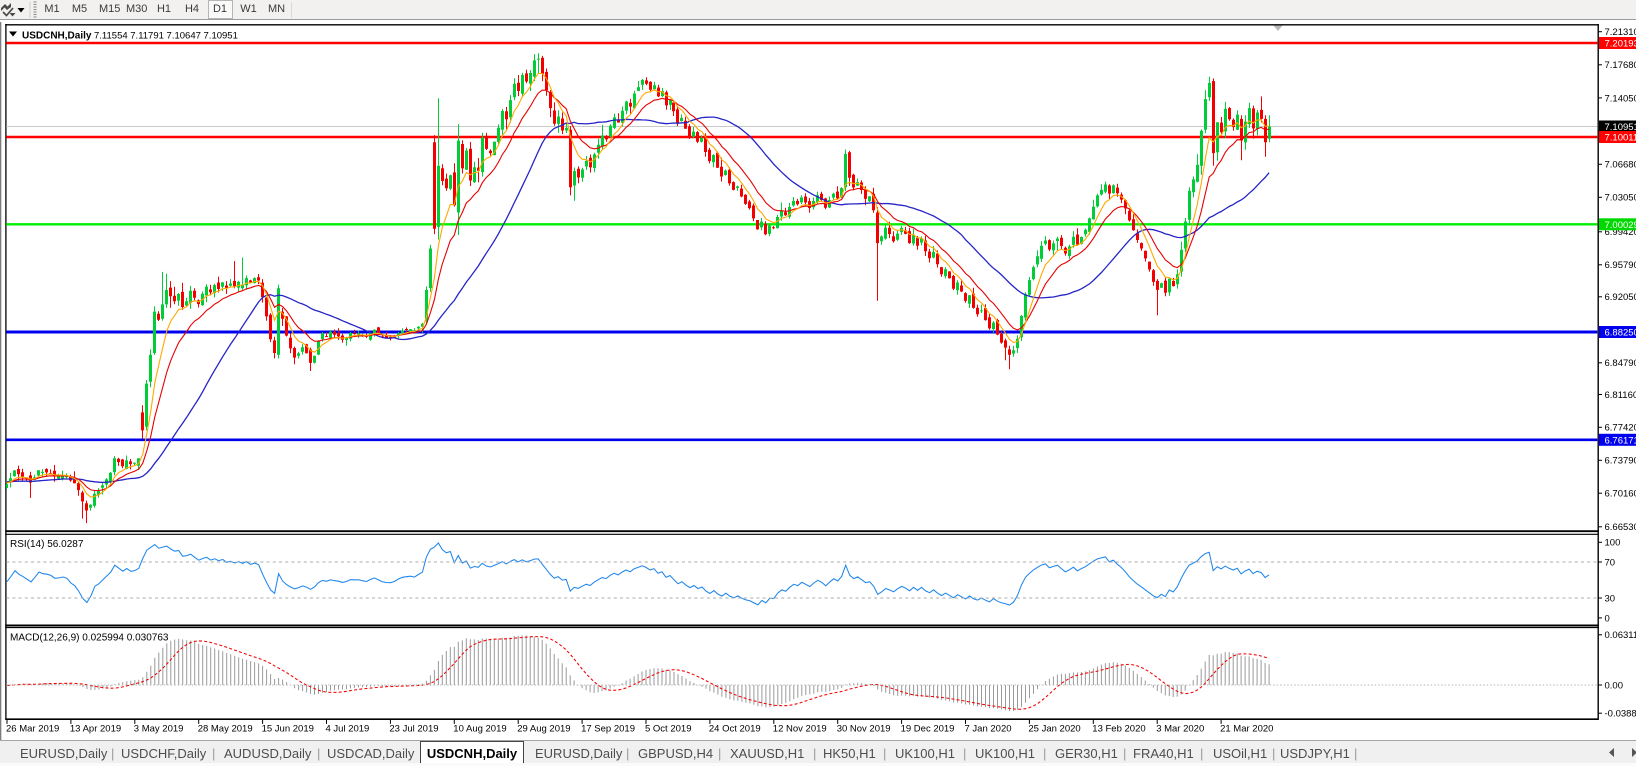 This screenshot has width=1636, height=766. Describe the element at coordinates (1613, 543) in the screenshot. I see `svg-text: 100` at that location.